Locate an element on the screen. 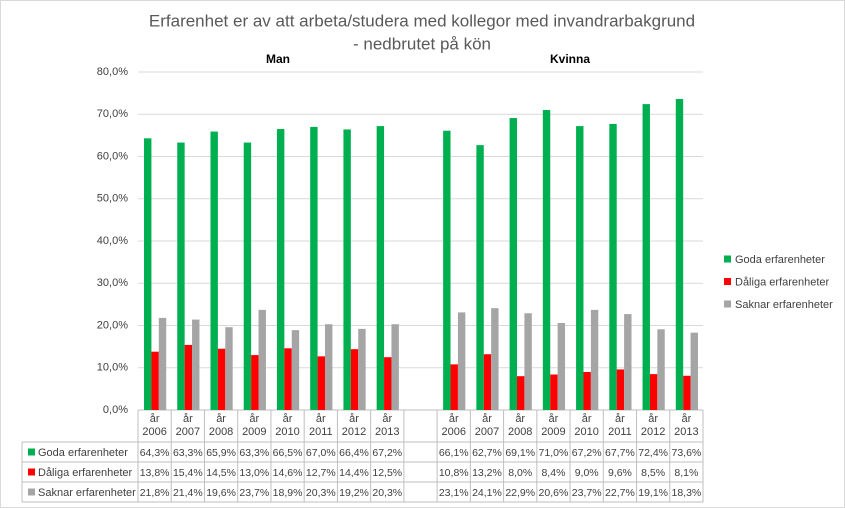 The width and height of the screenshot is (845, 508). table-value: 22,9% is located at coordinates (520, 493).